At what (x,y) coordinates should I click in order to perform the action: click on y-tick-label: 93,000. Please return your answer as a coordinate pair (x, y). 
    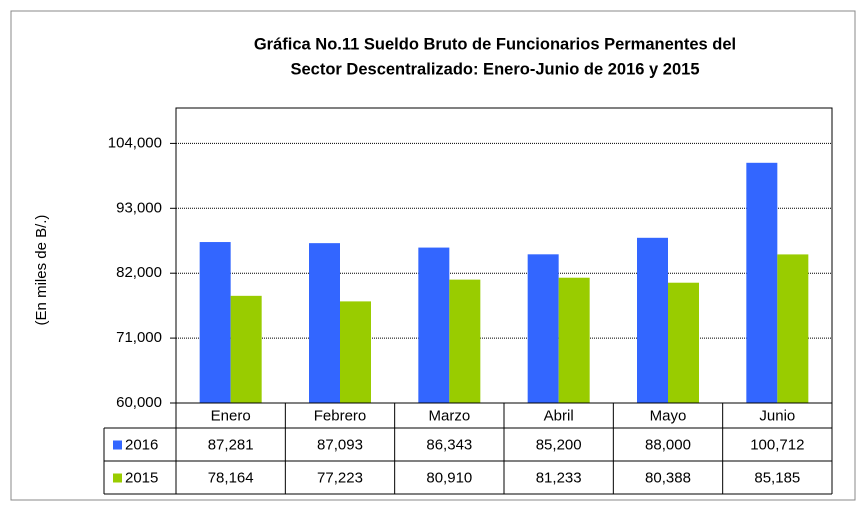
    Looking at the image, I should click on (139, 207).